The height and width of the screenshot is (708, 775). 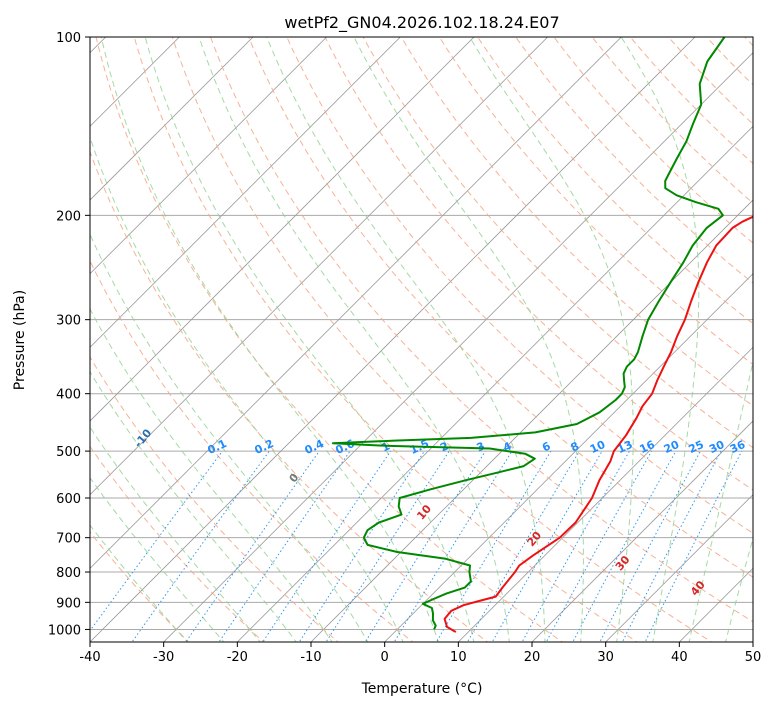 What do you see at coordinates (648, 447) in the screenshot?
I see `mixing-ratio-label: 16` at bounding box center [648, 447].